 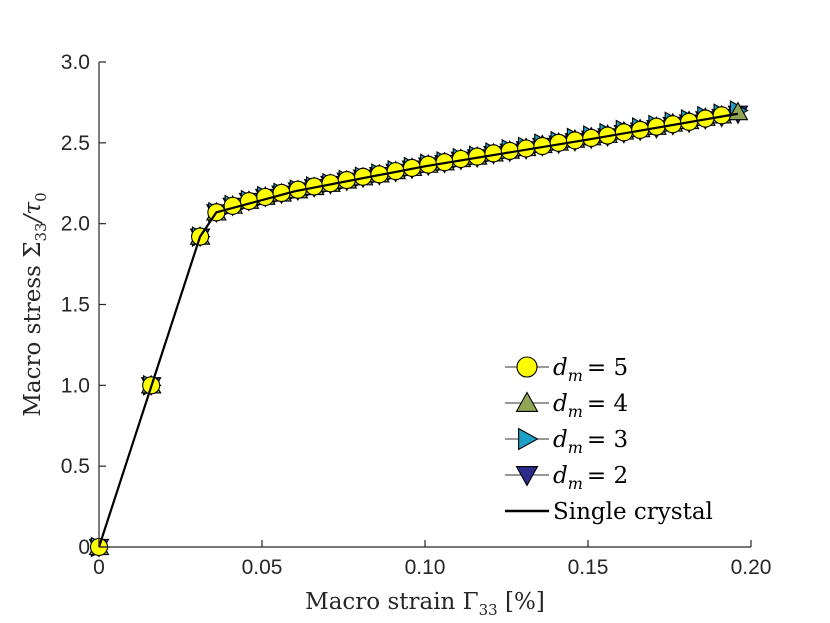 What do you see at coordinates (75, 305) in the screenshot?
I see `y-tick-label: 1.5` at bounding box center [75, 305].